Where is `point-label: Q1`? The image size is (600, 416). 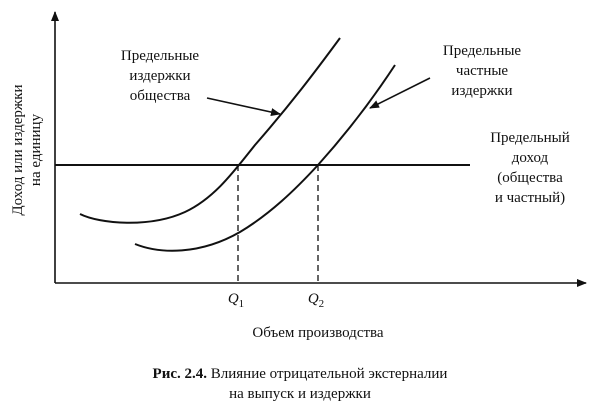 point-label: Q1 is located at coordinates (236, 300).